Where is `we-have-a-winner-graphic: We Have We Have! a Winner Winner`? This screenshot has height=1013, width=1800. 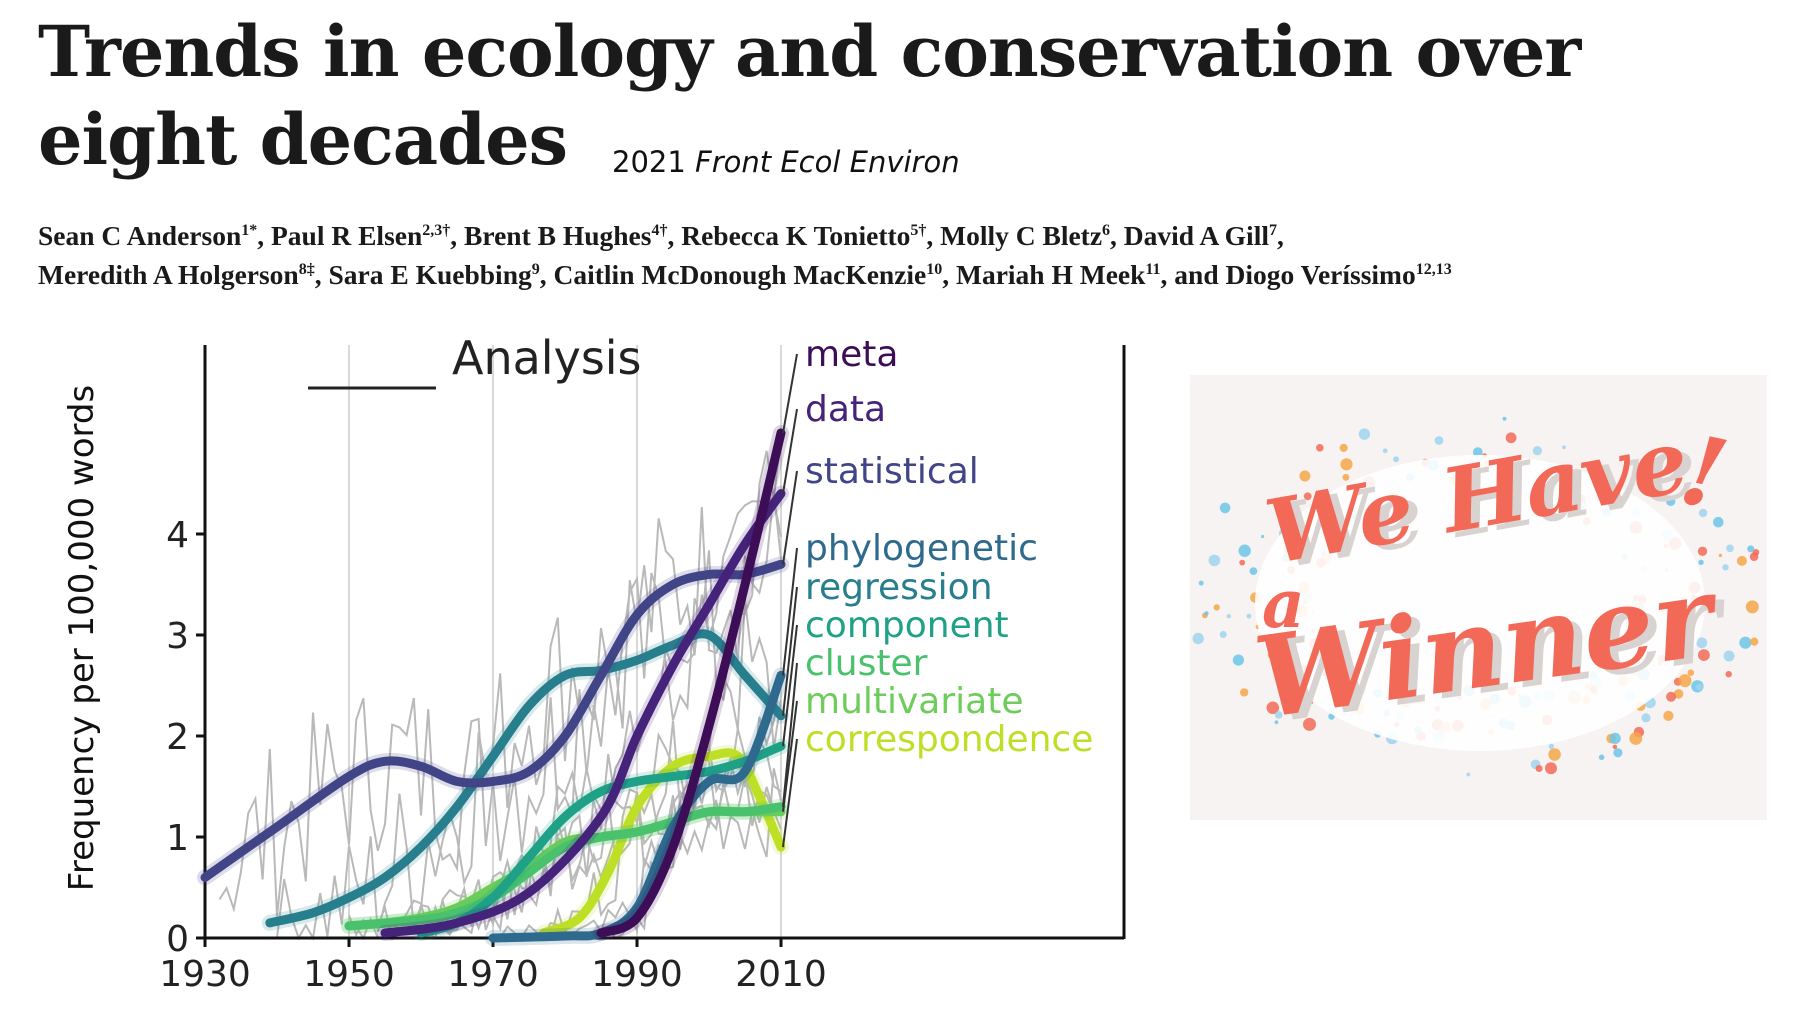
we-have-a-winner-graphic: We Have We Have! a Winner Winner is located at coordinates (1478, 597).